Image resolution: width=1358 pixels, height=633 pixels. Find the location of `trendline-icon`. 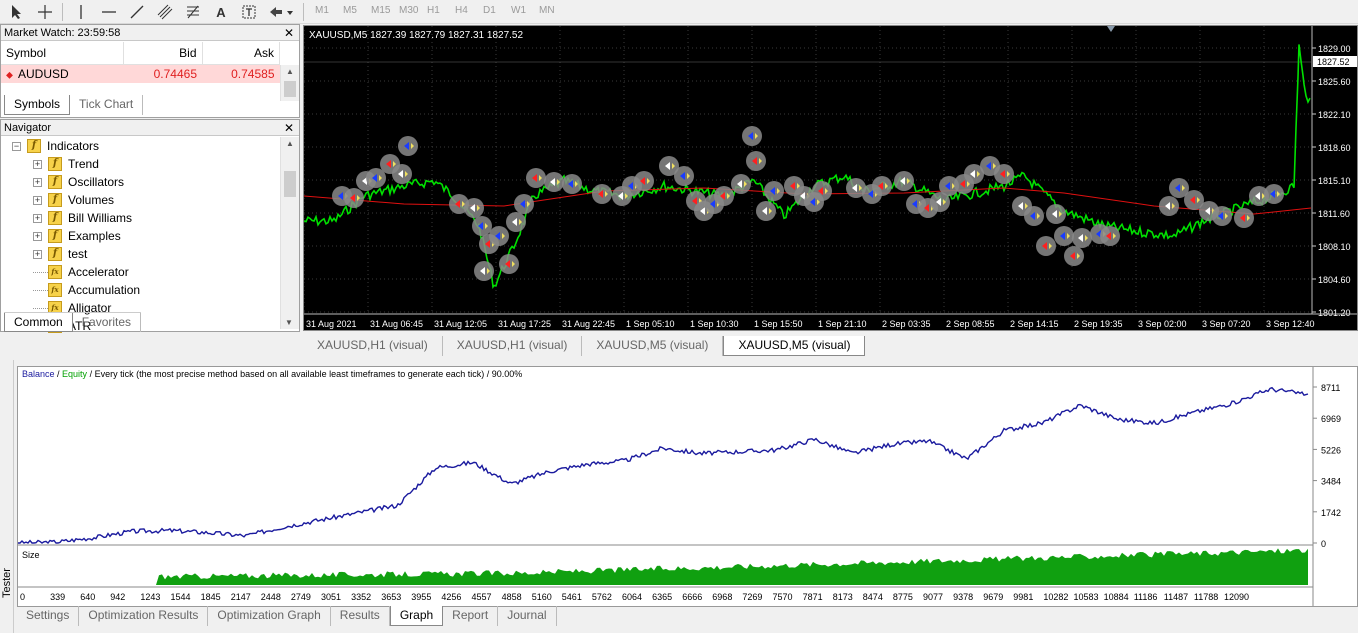

trendline-icon is located at coordinates (137, 12).